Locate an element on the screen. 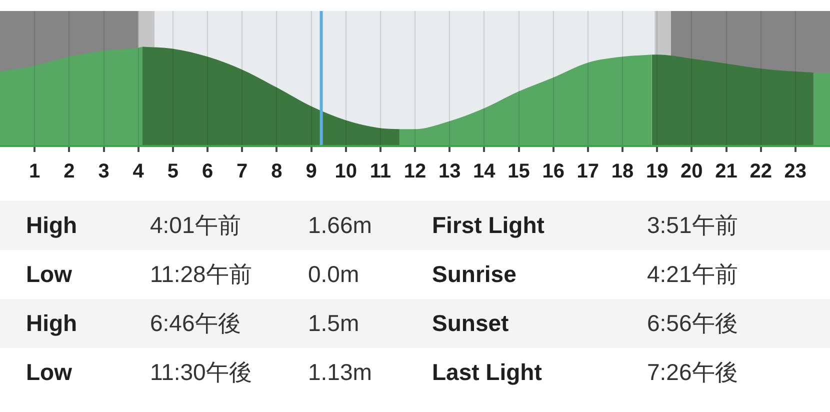  x-tick-label: 7 is located at coordinates (242, 171).